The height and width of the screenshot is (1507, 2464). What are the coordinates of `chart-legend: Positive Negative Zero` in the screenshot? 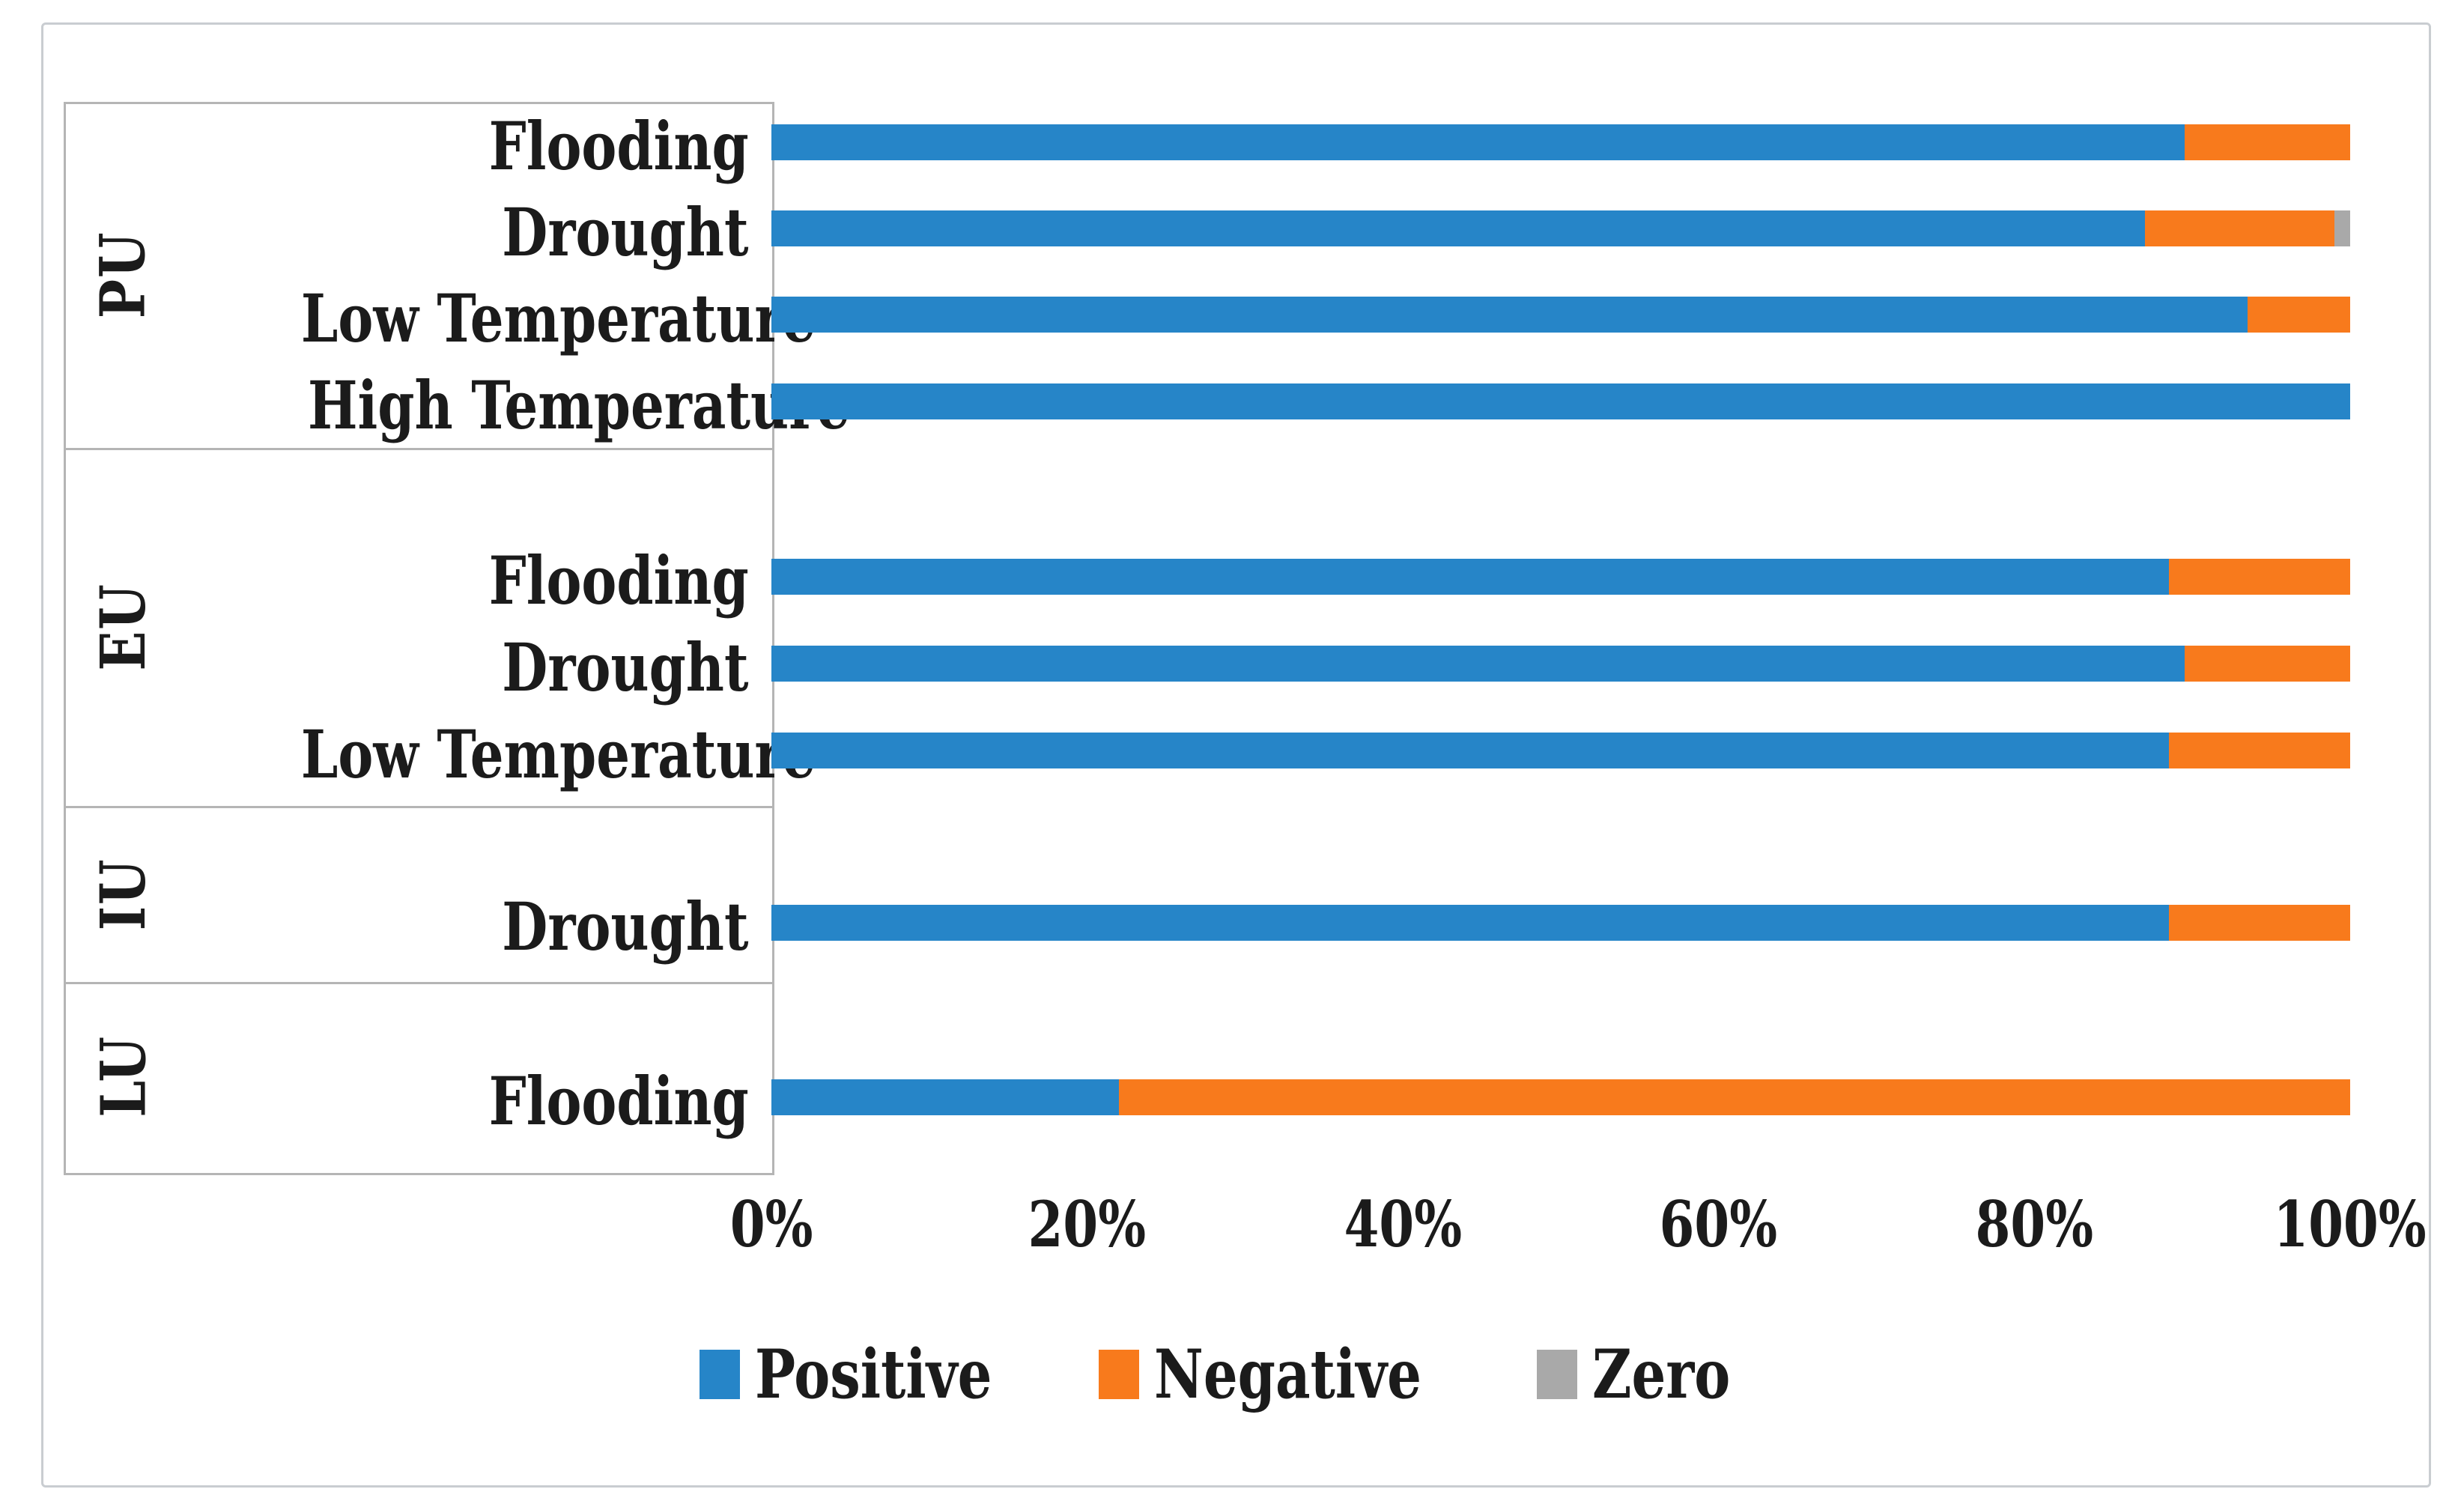 It's located at (1232, 1374).